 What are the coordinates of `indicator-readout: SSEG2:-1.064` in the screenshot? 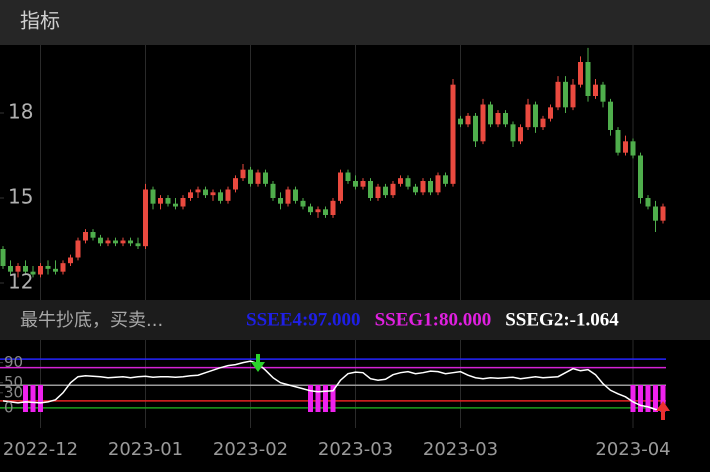 It's located at (562, 319).